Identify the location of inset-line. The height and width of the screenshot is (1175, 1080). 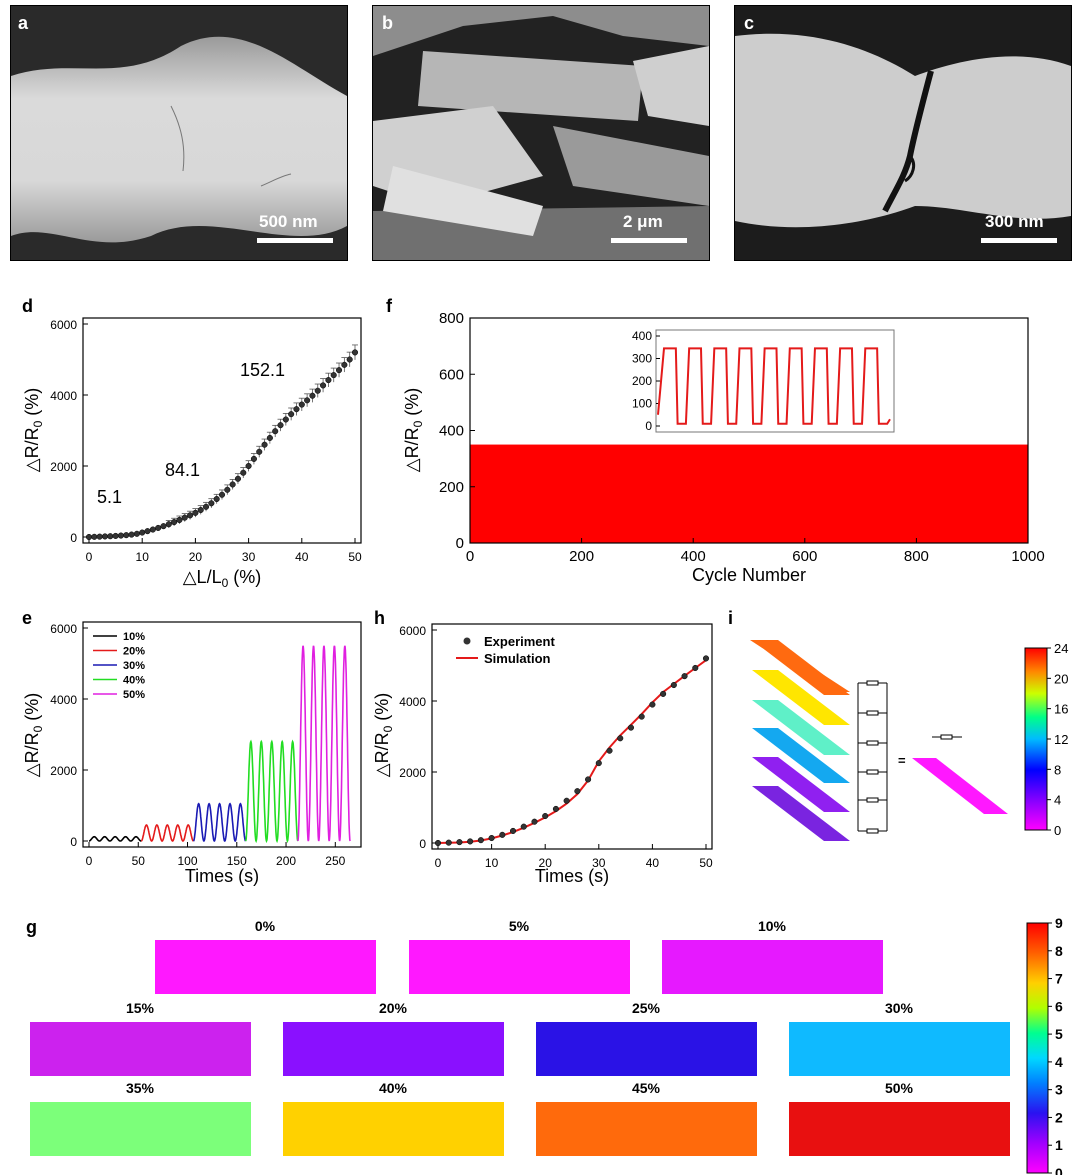
(774, 386).